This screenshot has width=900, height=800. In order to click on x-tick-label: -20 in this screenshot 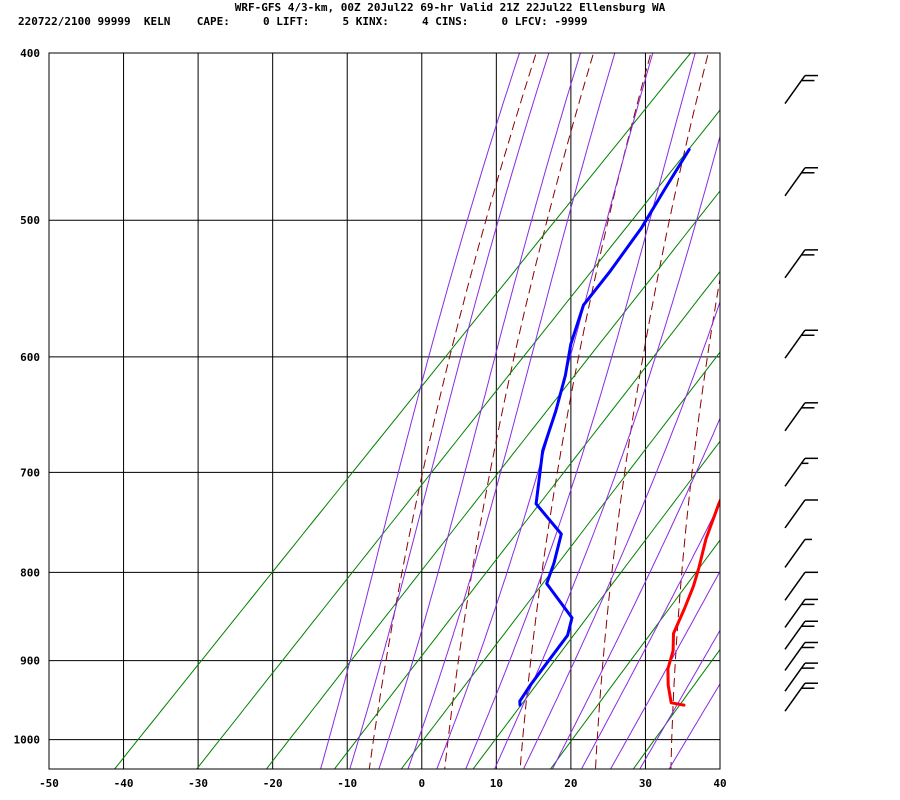, I will do `click(273, 783)`.